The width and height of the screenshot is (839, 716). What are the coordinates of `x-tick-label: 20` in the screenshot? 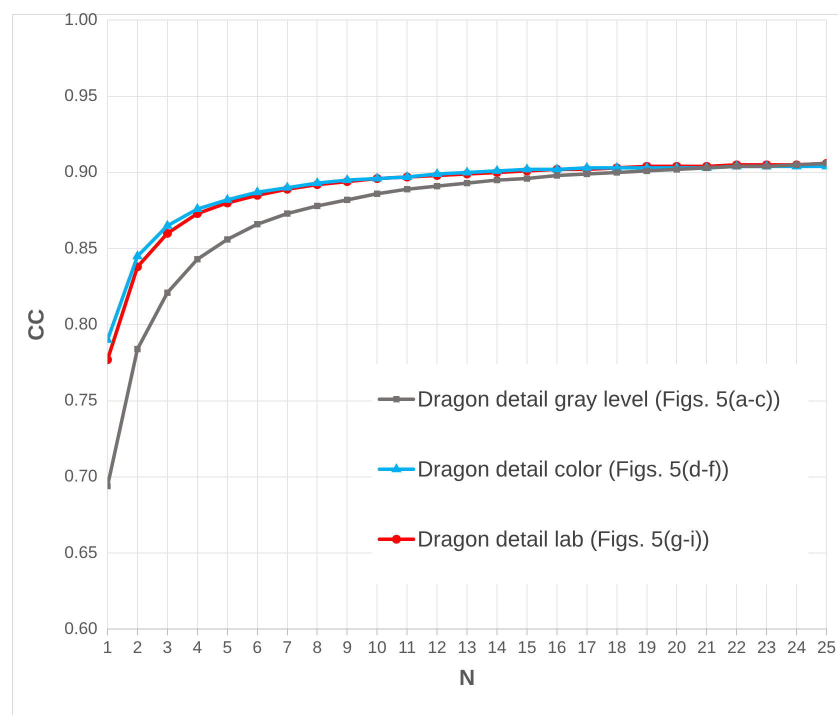 It's located at (676, 648).